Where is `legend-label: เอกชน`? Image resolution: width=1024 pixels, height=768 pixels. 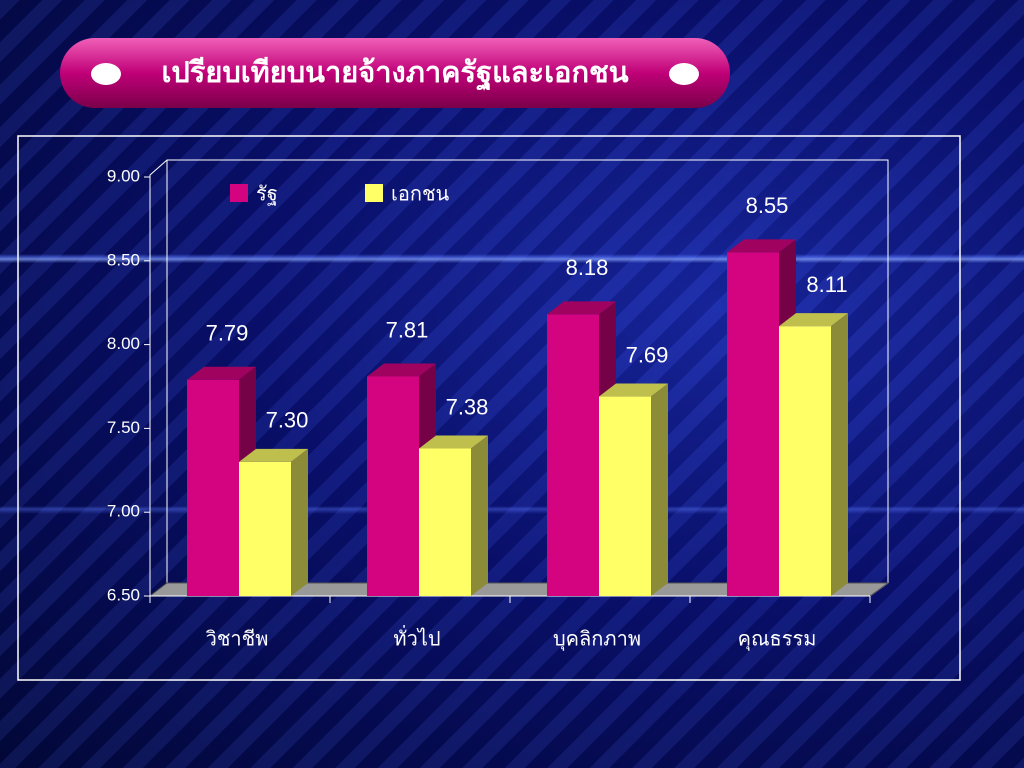 legend-label: เอกชน is located at coordinates (420, 194).